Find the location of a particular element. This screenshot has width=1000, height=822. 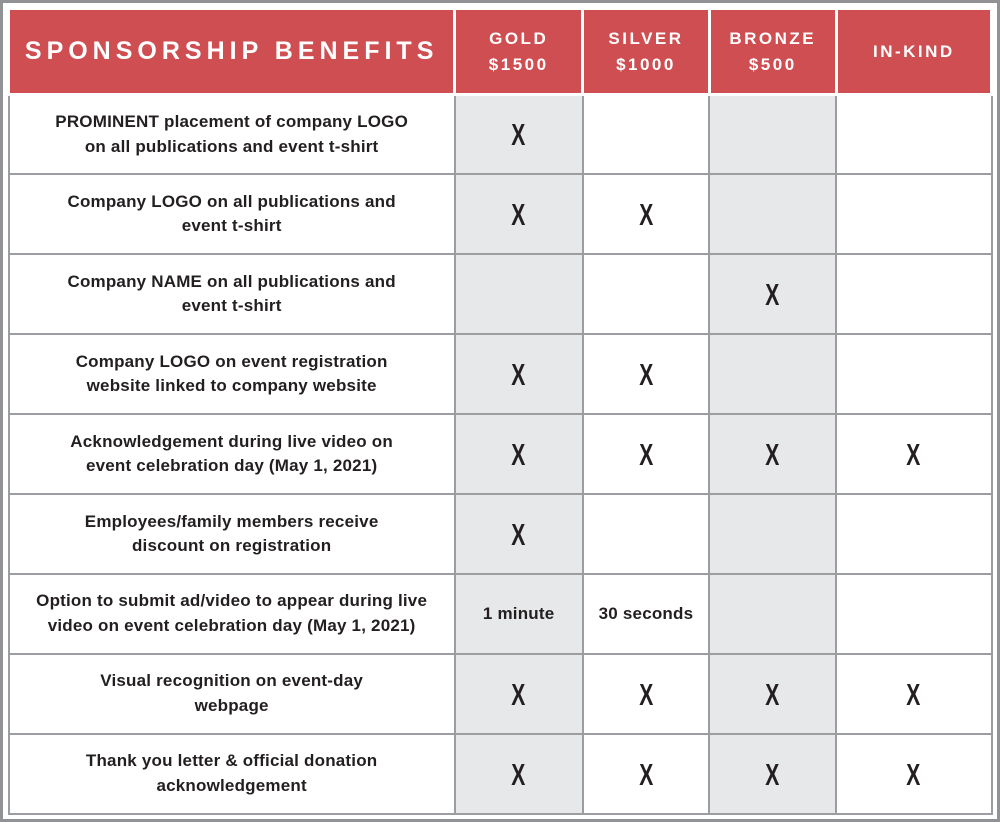

tier-name: IN-KIND is located at coordinates (913, 51).